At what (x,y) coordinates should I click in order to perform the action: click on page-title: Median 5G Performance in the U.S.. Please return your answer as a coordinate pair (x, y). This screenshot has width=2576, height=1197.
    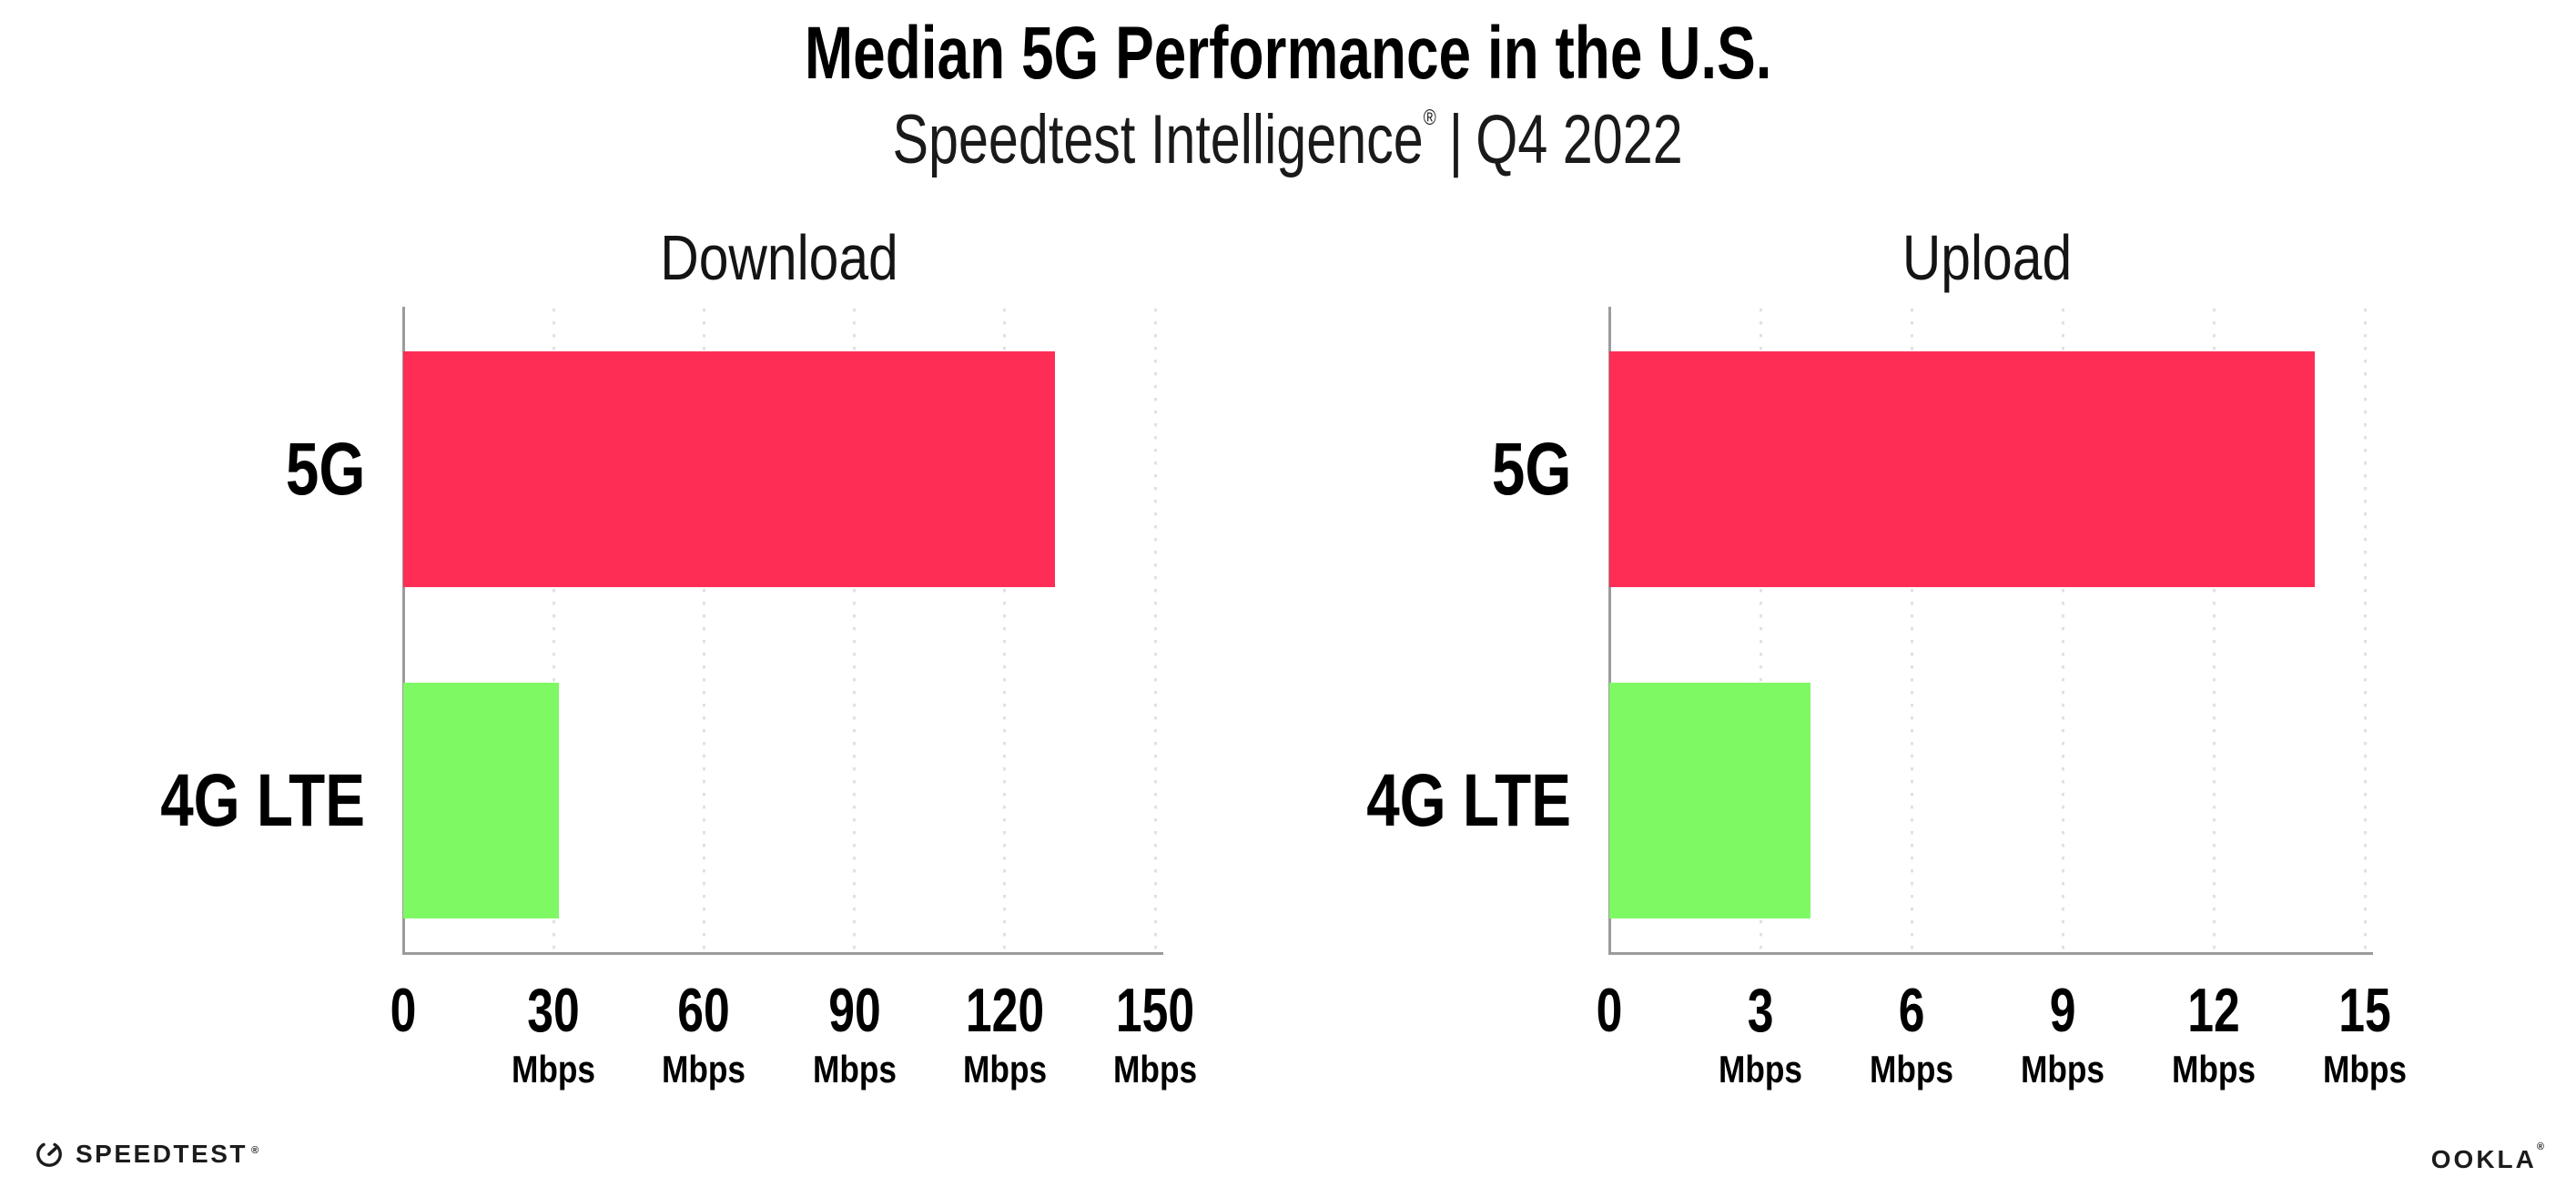
    Looking at the image, I should click on (1288, 54).